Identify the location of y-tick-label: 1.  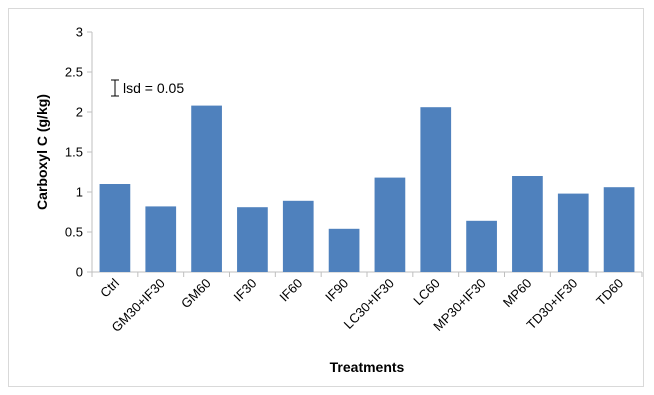
(79, 192).